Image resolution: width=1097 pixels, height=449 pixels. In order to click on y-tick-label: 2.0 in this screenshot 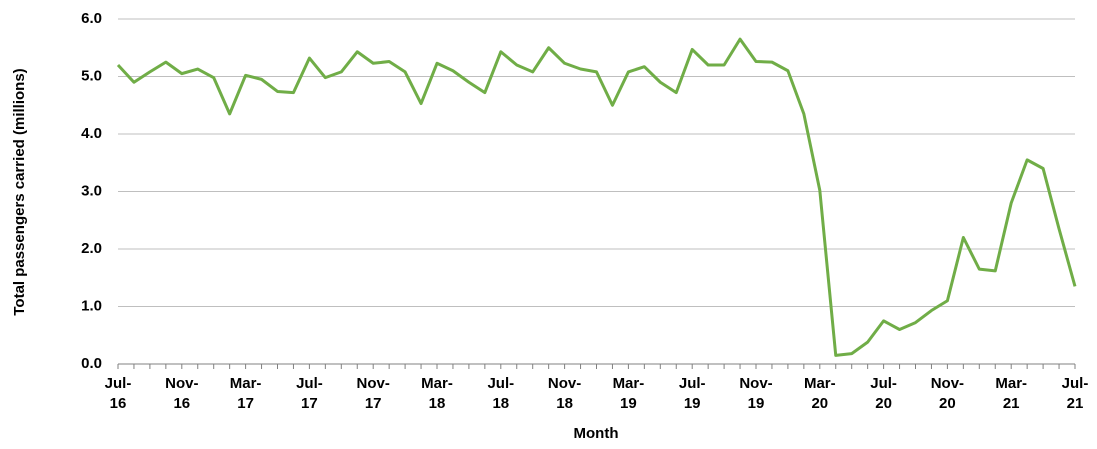, I will do `click(91, 248)`.